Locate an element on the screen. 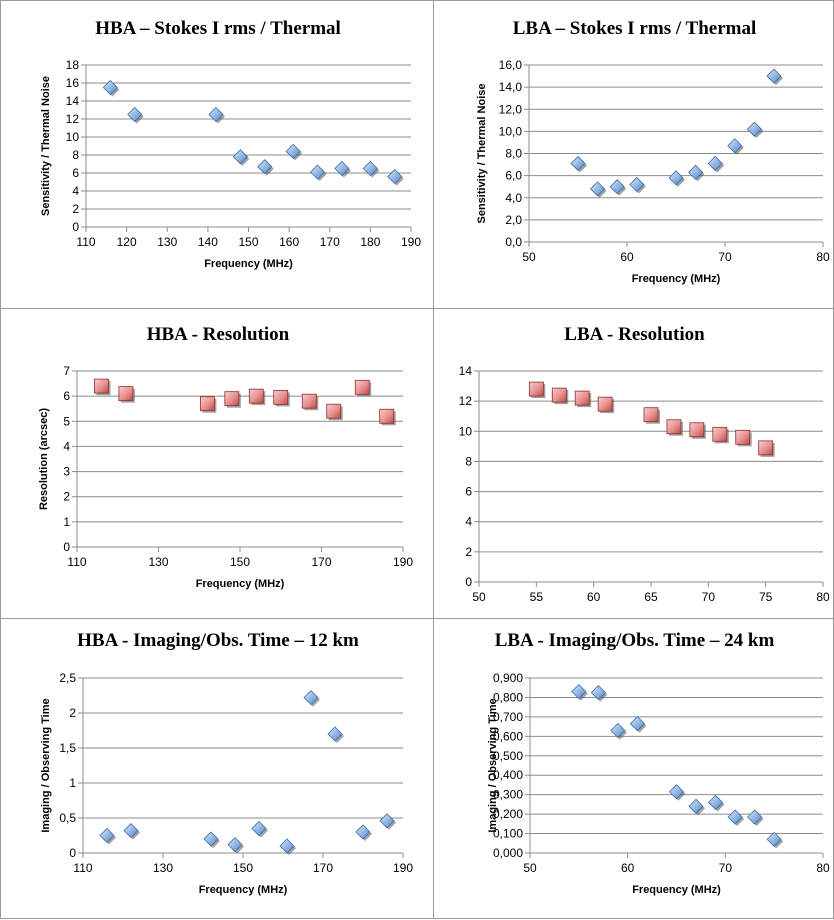 Image resolution: width=834 pixels, height=920 pixels. x-tick-label: 75 is located at coordinates (766, 597).